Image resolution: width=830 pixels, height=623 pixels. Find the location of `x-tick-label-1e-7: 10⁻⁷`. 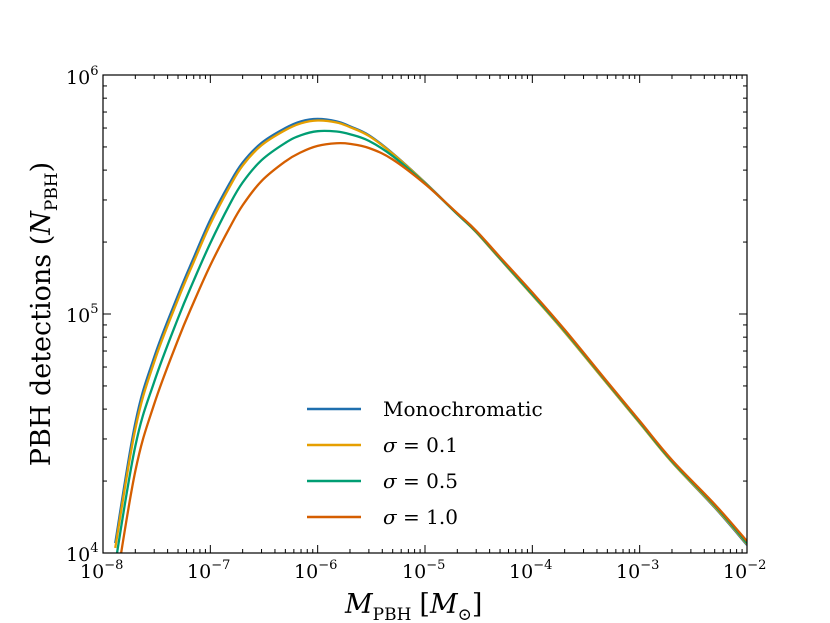

x-tick-label-1e-7: 10⁻⁷ is located at coordinates (208, 570).